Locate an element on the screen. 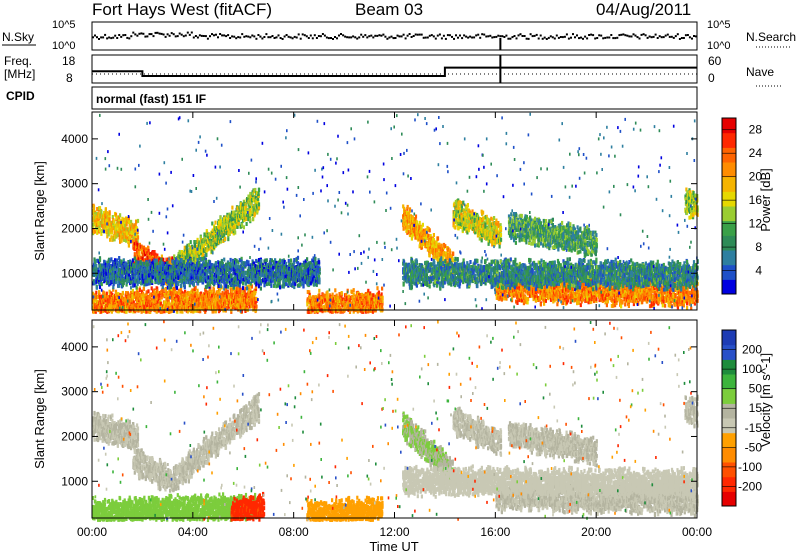 The image size is (800, 554). cpid-strip: normal (fast) 151 IF is located at coordinates (394, 98).